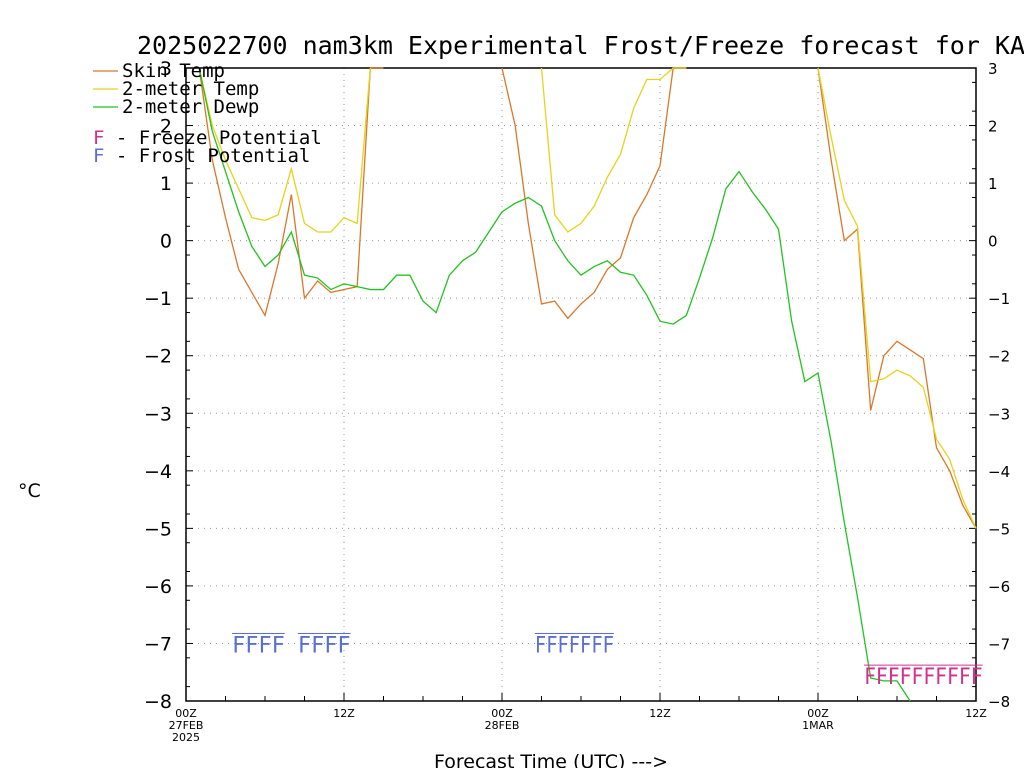  I want to click on legend-note-text: - Frost Potential, so click(207, 156).